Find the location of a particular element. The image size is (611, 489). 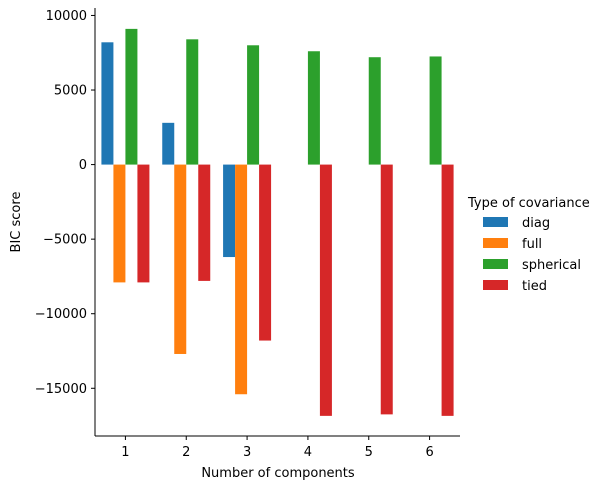

x-tick-label: 6 is located at coordinates (429, 452).